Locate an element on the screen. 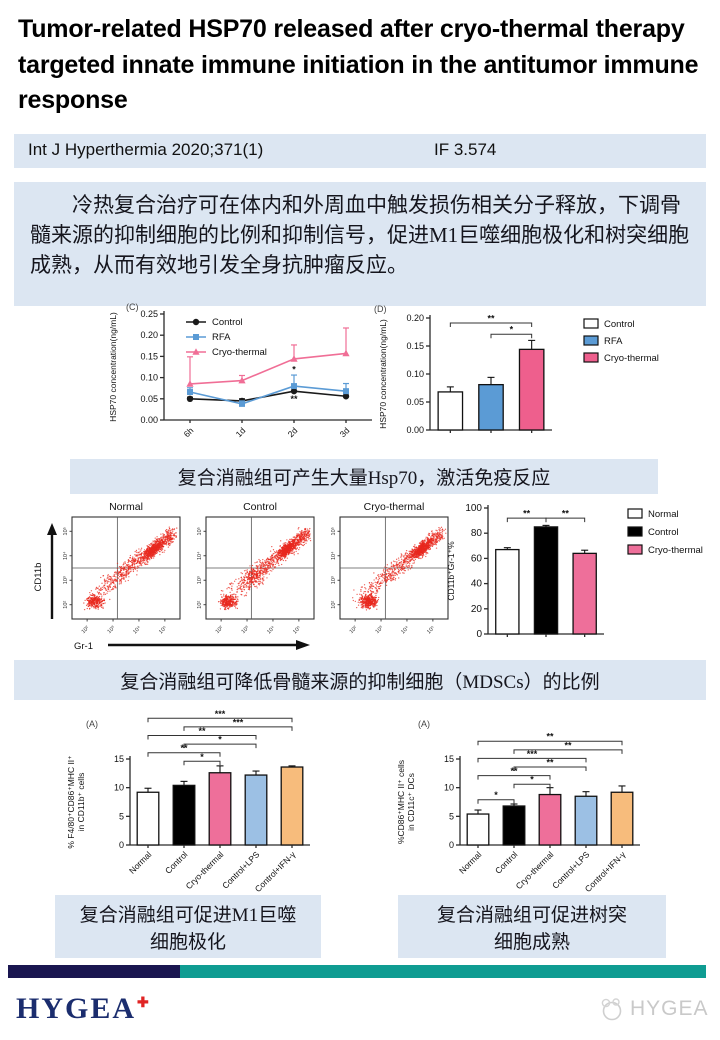  svg-text: (C) is located at coordinates (132, 307).